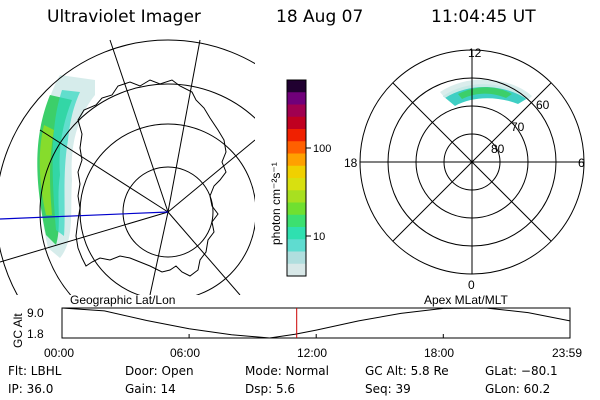 Image resolution: width=600 pixels, height=400 pixels. What do you see at coordinates (159, 371) in the screenshot?
I see `status-door: Door: Open` at bounding box center [159, 371].